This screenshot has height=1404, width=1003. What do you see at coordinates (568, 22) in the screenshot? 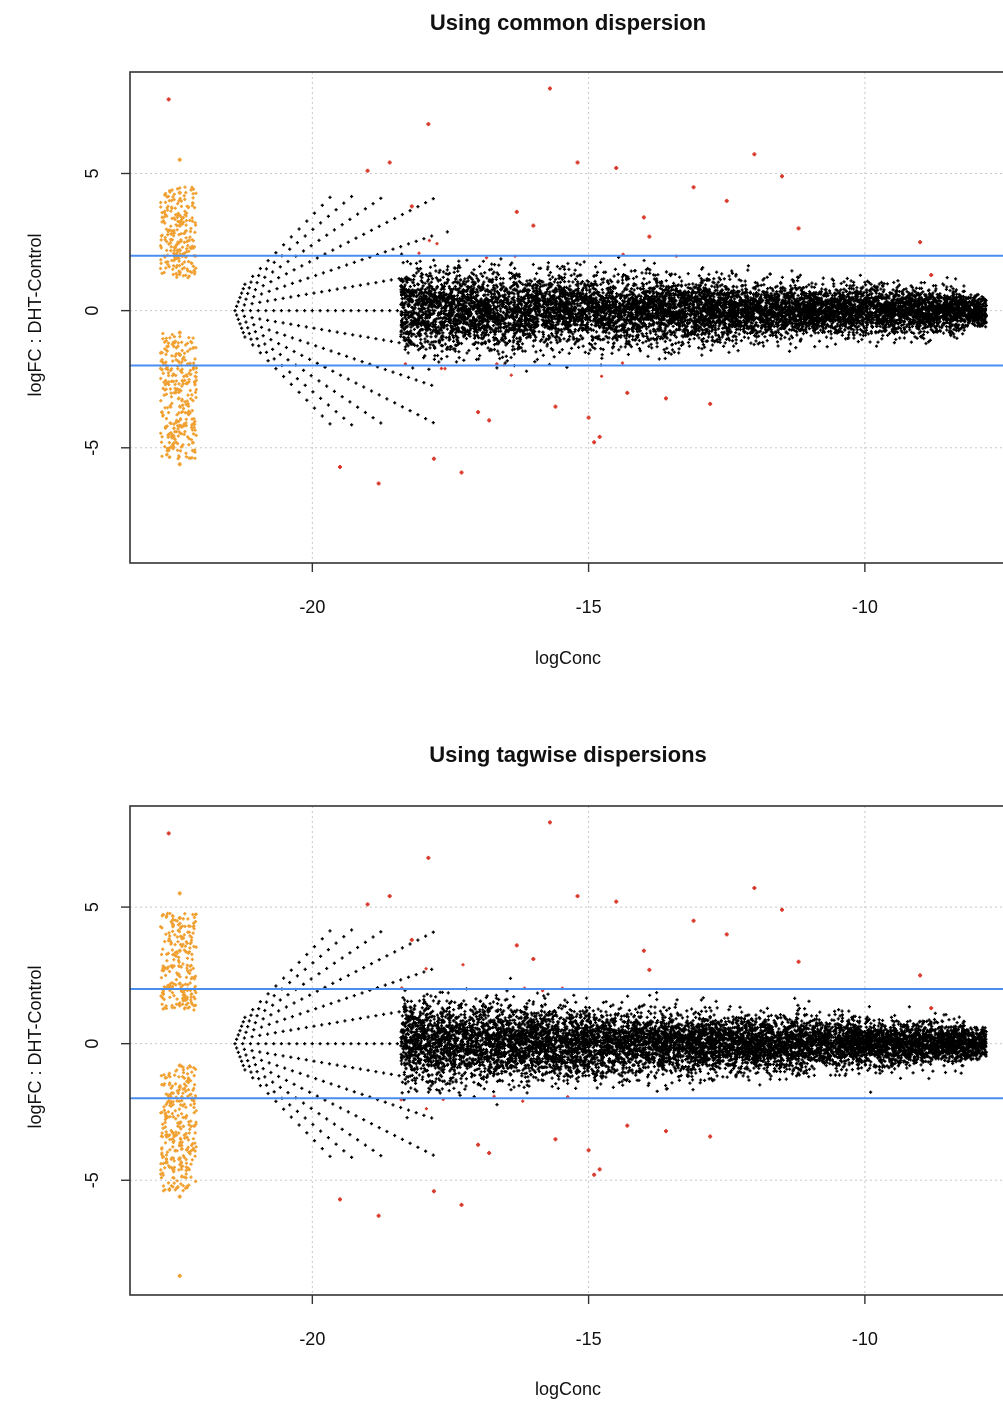
I see `chart-title: Using common dispersion` at bounding box center [568, 22].